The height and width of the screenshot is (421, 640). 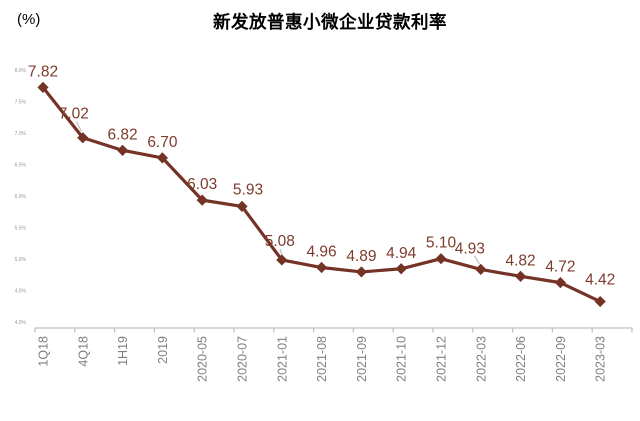 What do you see at coordinates (21, 197) in the screenshot?
I see `y-tick-label: 6.0%` at bounding box center [21, 197].